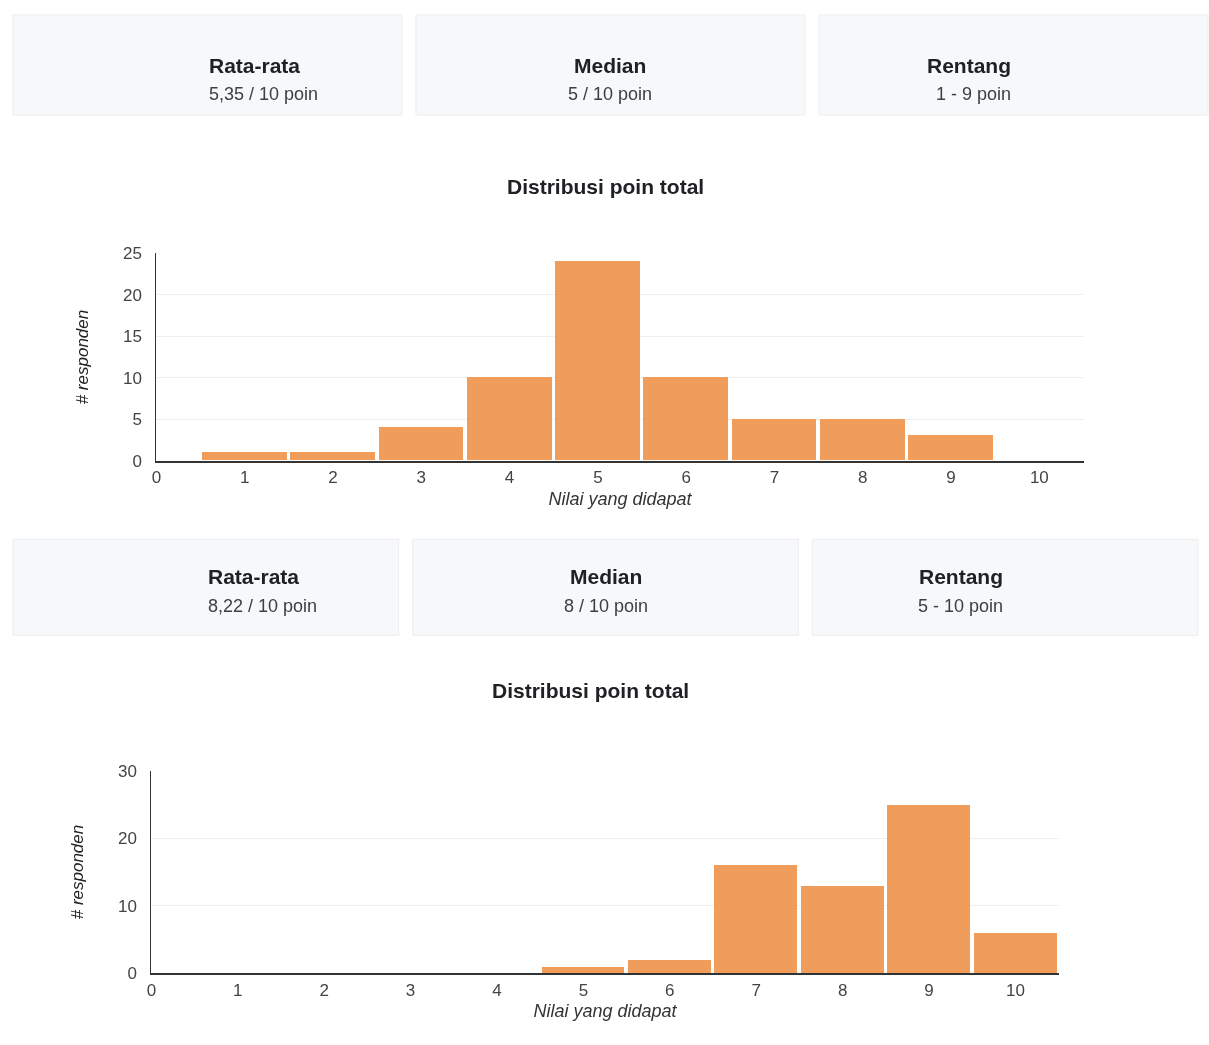 Image resolution: width=1209 pixels, height=1045 pixels. Describe the element at coordinates (974, 94) in the screenshot. I see `text: 1 - 9 poin` at that location.